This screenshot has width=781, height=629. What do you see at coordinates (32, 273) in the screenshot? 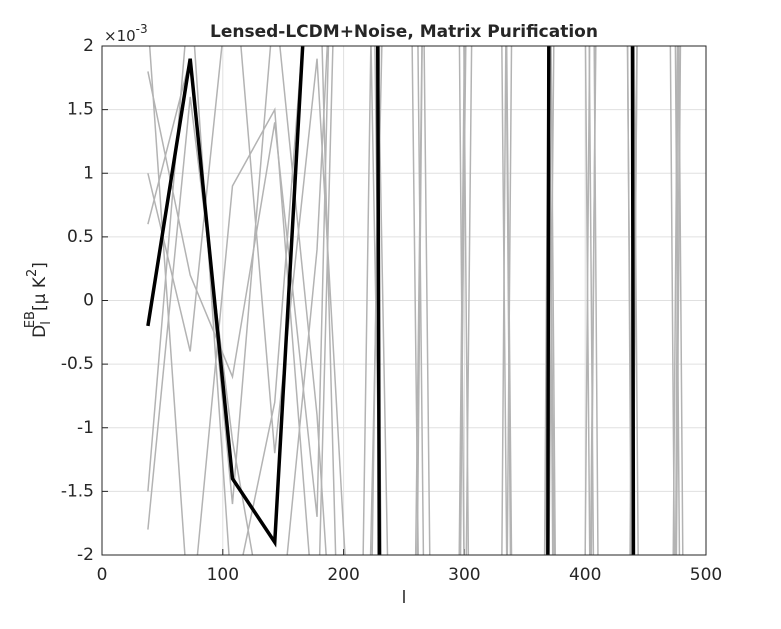
I see `y-label-unit-sup: 2` at bounding box center [32, 273].